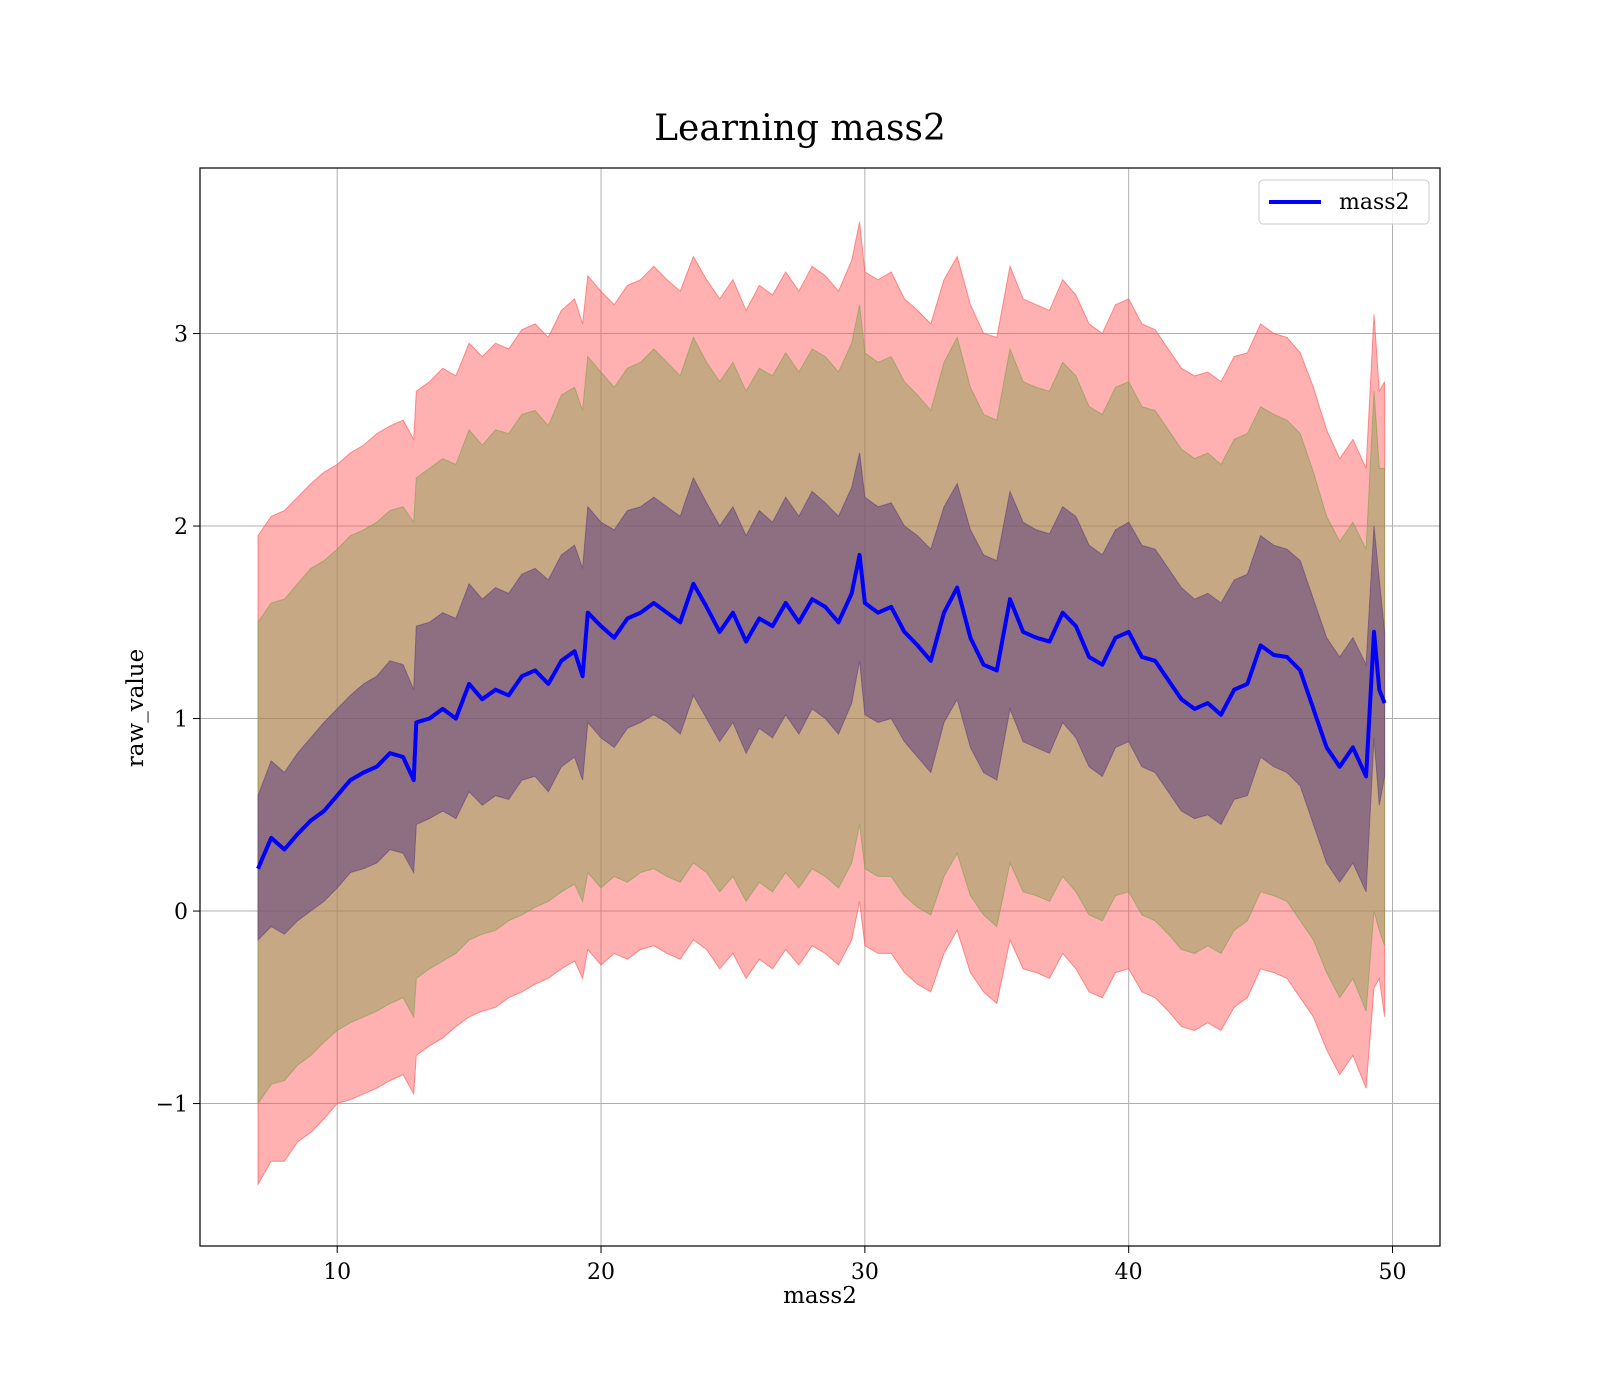  Describe the element at coordinates (181, 912) in the screenshot. I see `y-tick-label: 0` at that location.